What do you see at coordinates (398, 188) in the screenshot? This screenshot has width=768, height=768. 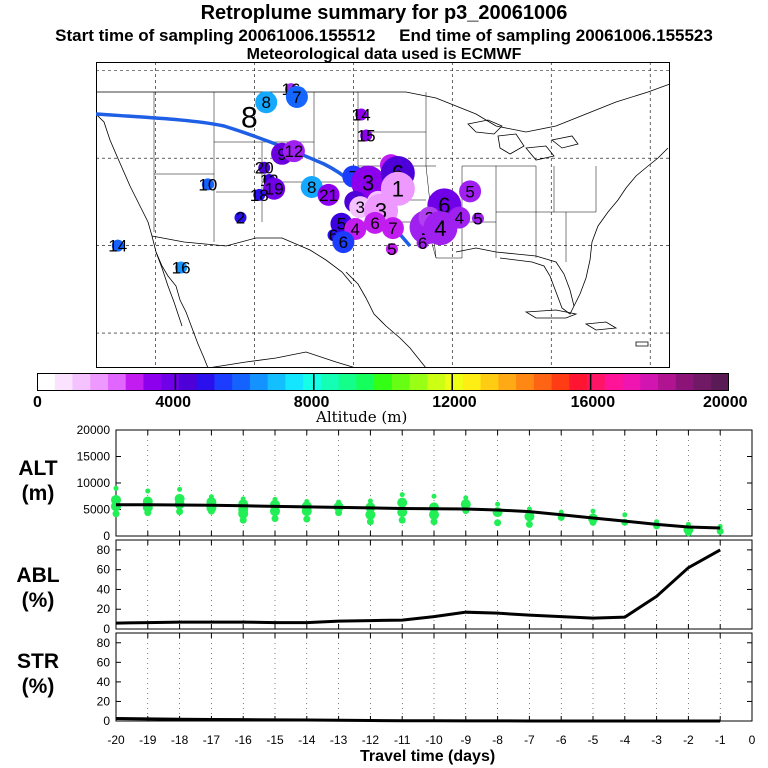 I see `cluster-label: 1` at bounding box center [398, 188].